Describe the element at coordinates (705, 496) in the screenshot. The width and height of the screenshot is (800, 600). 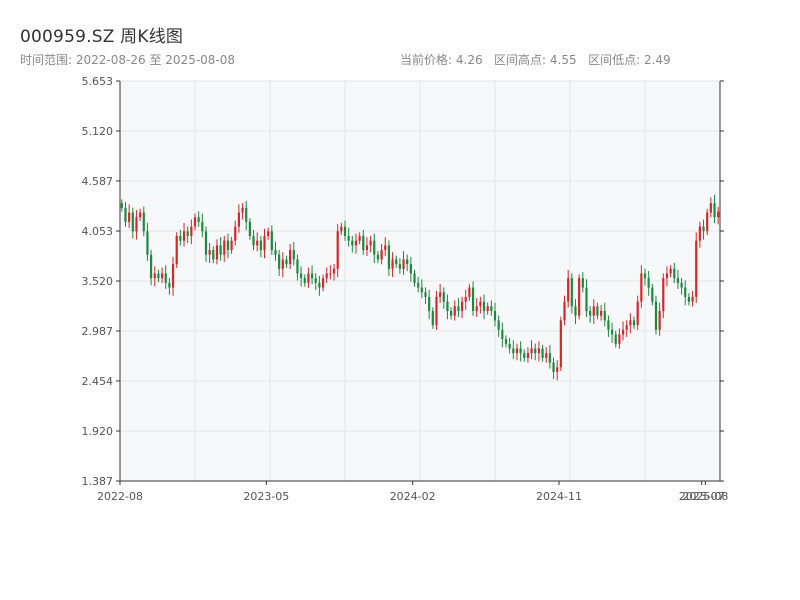
I see `x-tick-label: 2025-08` at that location.